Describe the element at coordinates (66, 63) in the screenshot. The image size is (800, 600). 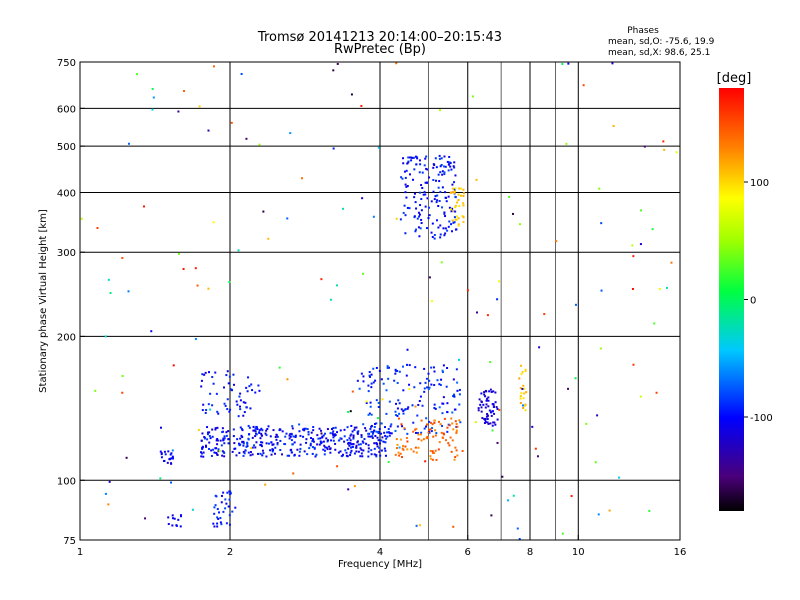
I see `y-tick-label: 750` at that location.